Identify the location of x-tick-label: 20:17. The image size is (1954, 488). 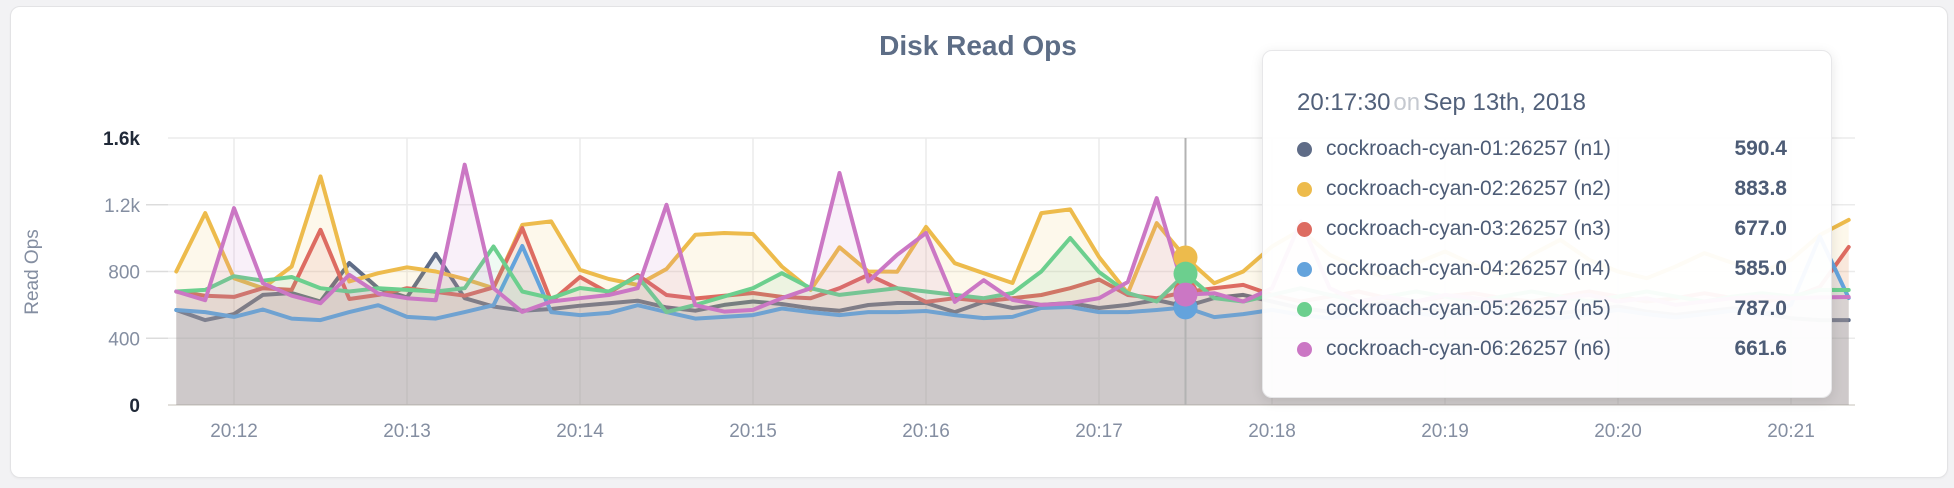
(1099, 431).